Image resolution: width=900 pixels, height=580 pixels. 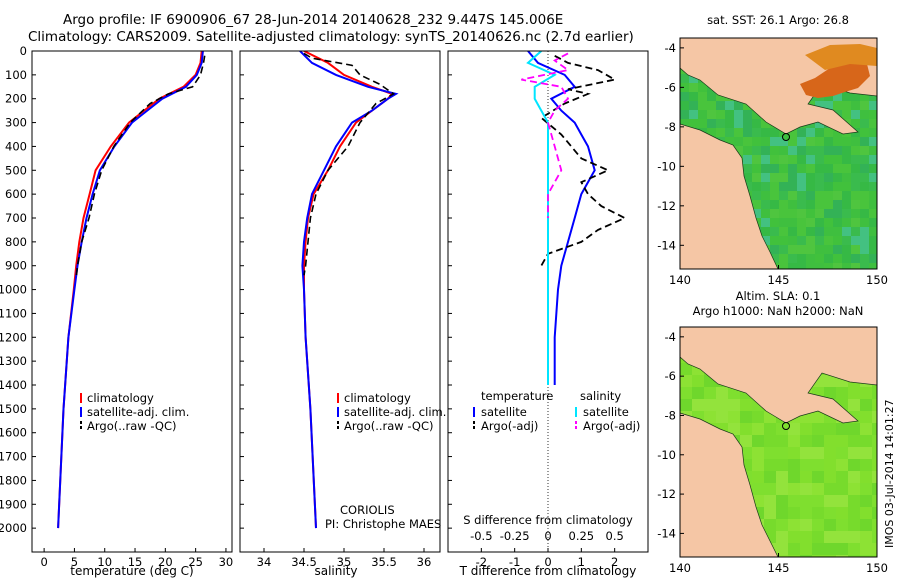 What do you see at coordinates (377, 398) in the screenshot?
I see `legend-entry: climatology` at bounding box center [377, 398].